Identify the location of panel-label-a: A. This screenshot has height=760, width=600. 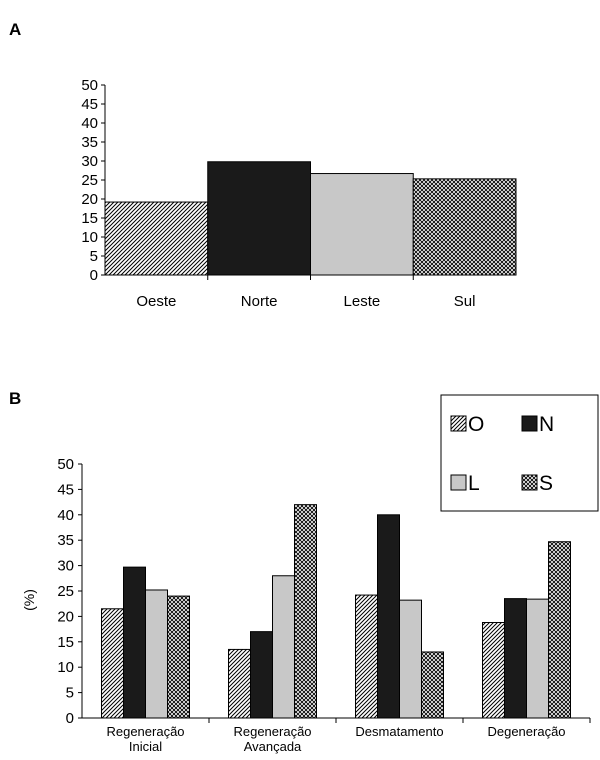
(15, 29).